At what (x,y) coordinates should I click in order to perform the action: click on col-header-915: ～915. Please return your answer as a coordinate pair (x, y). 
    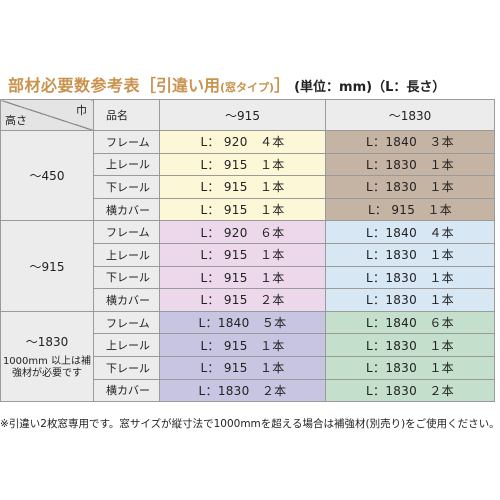
    Looking at the image, I should click on (242, 115).